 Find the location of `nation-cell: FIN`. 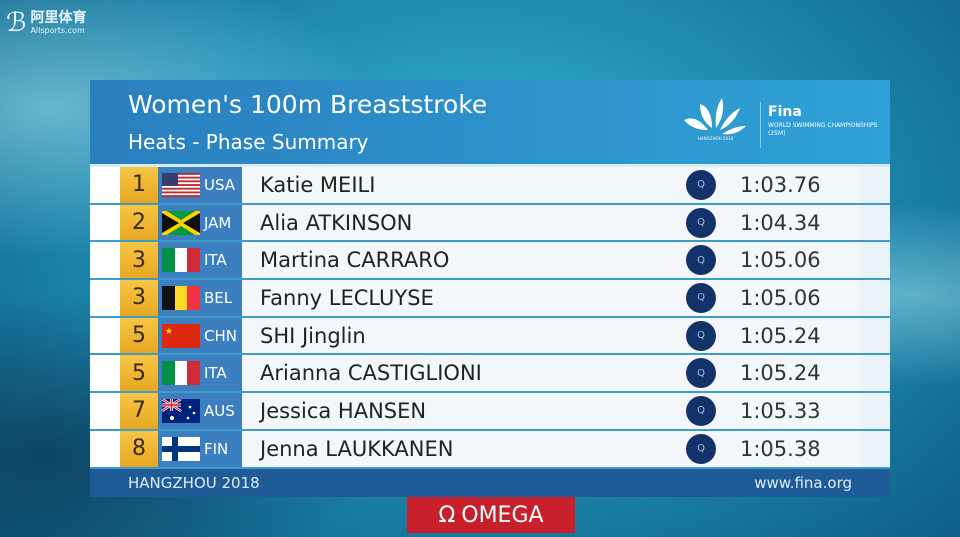

nation-cell: FIN is located at coordinates (200, 448).